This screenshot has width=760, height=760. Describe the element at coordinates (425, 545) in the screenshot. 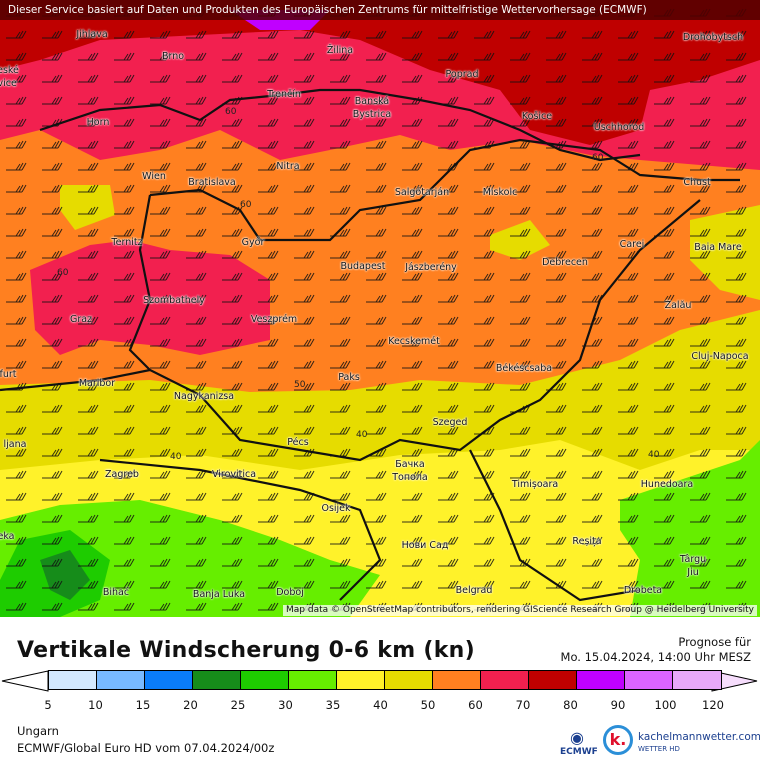

I see `city-label: Нови Сад` at that location.